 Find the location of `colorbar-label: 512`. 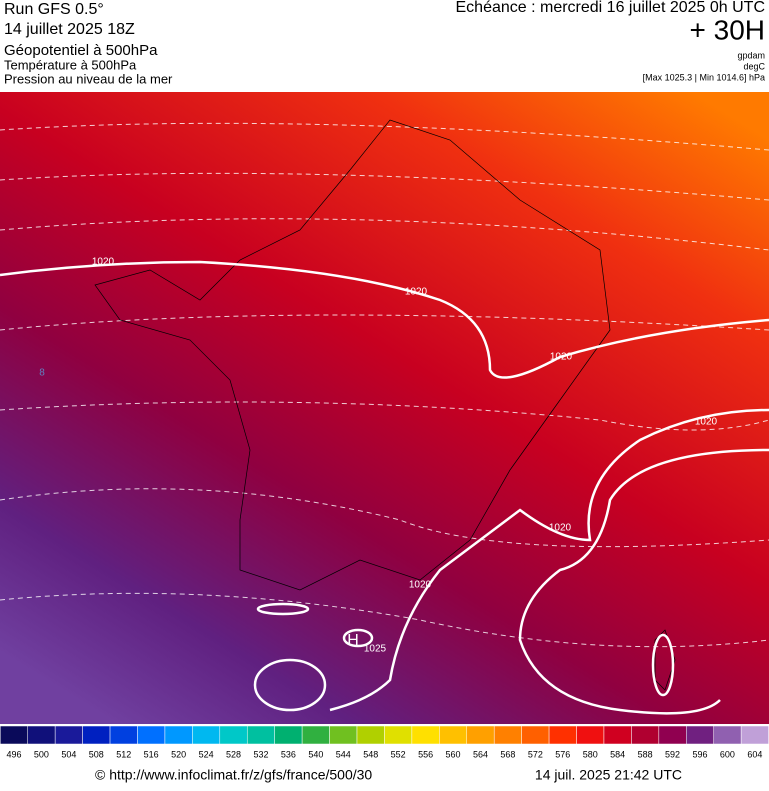

colorbar-label: 512 is located at coordinates (123, 754).